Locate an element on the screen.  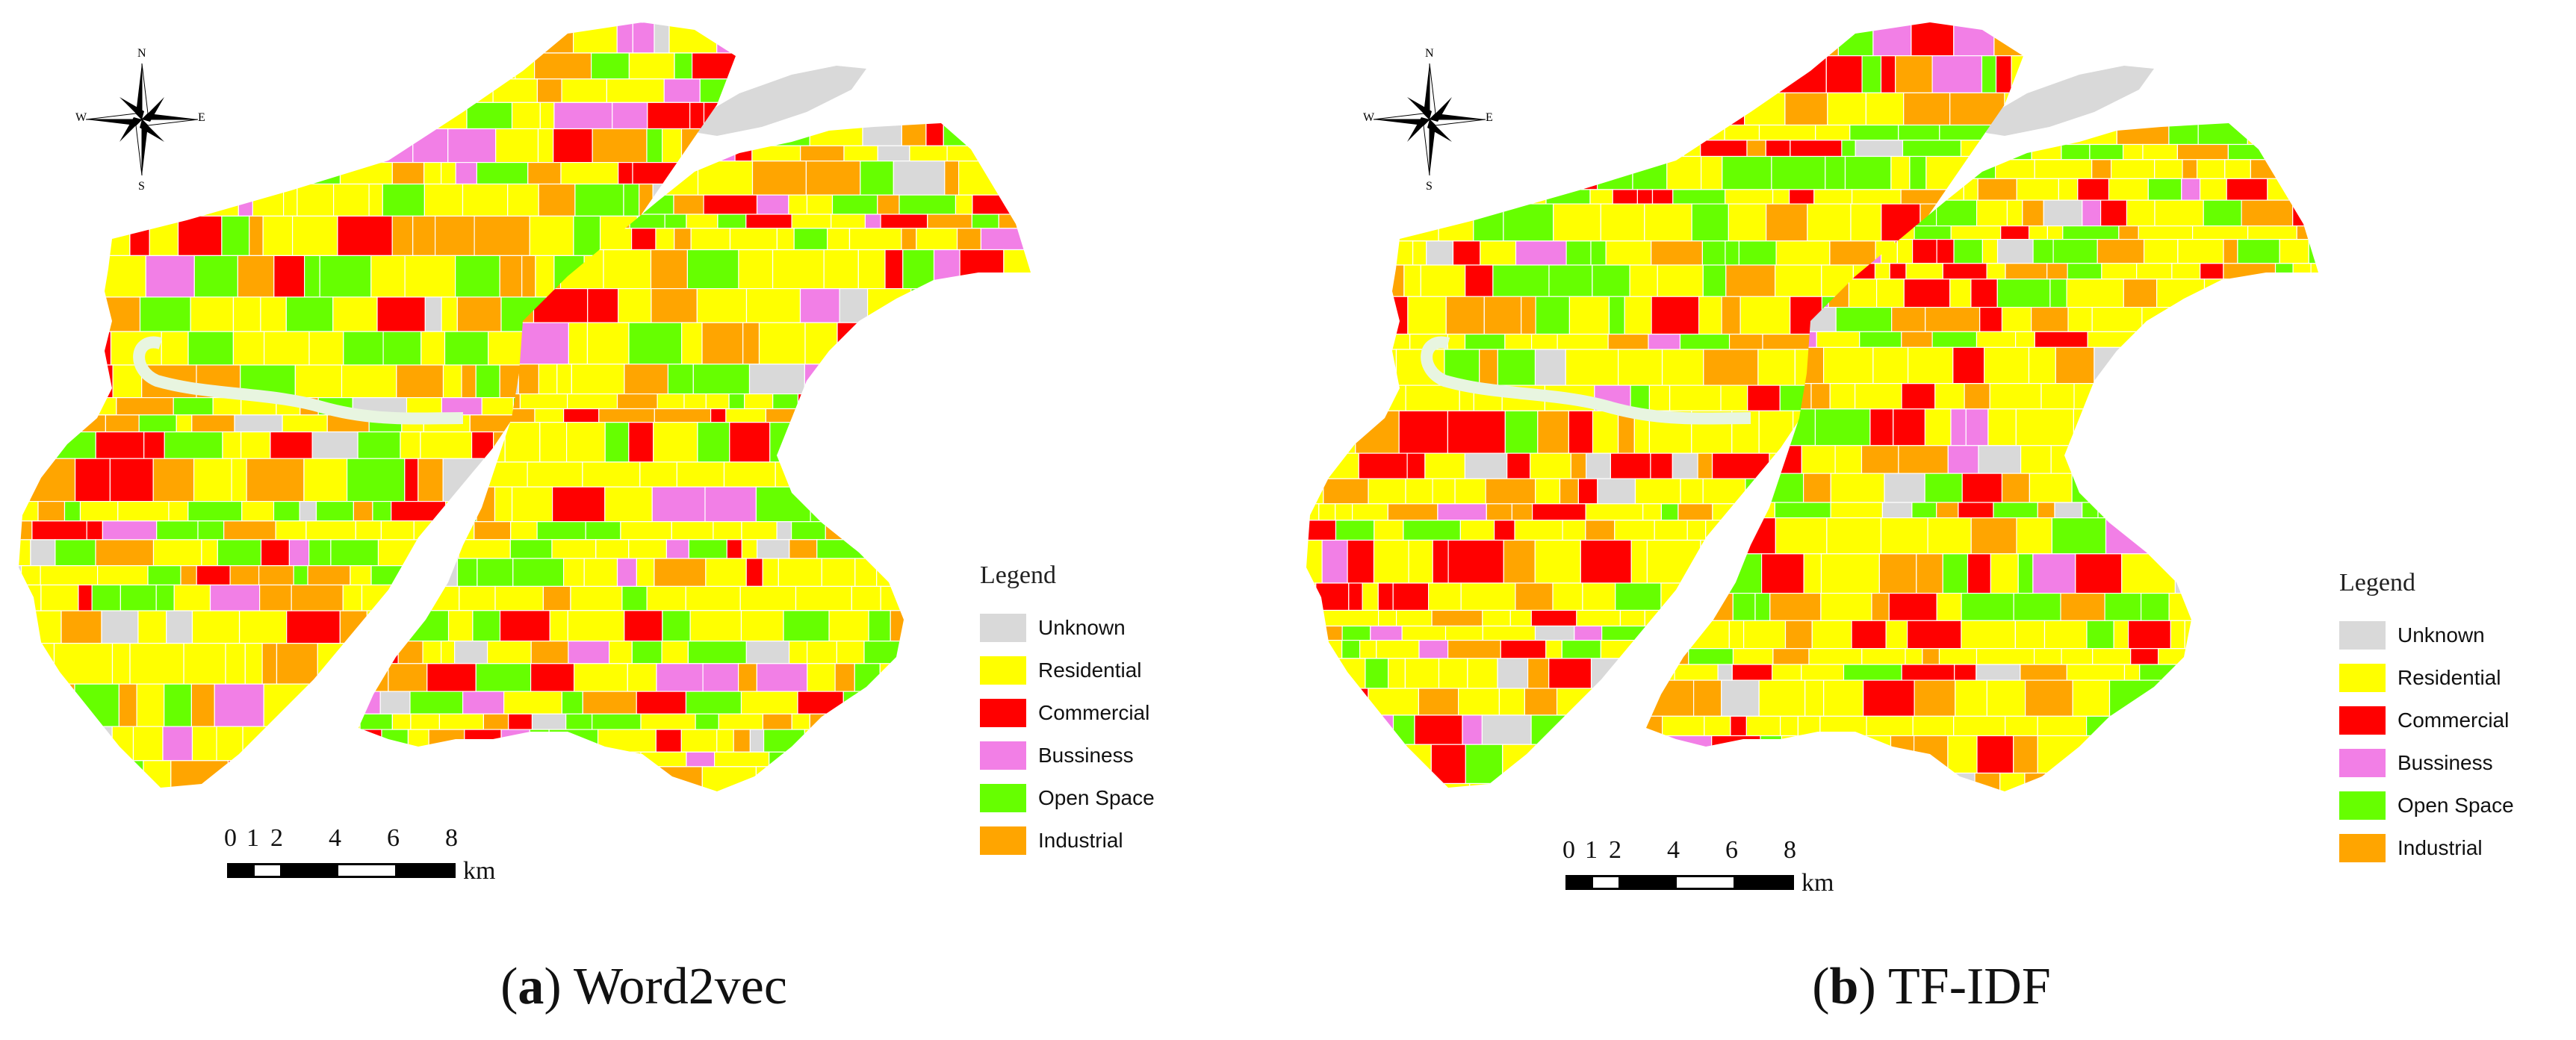
north-arrow-icon: N S E W is located at coordinates (140, 120).